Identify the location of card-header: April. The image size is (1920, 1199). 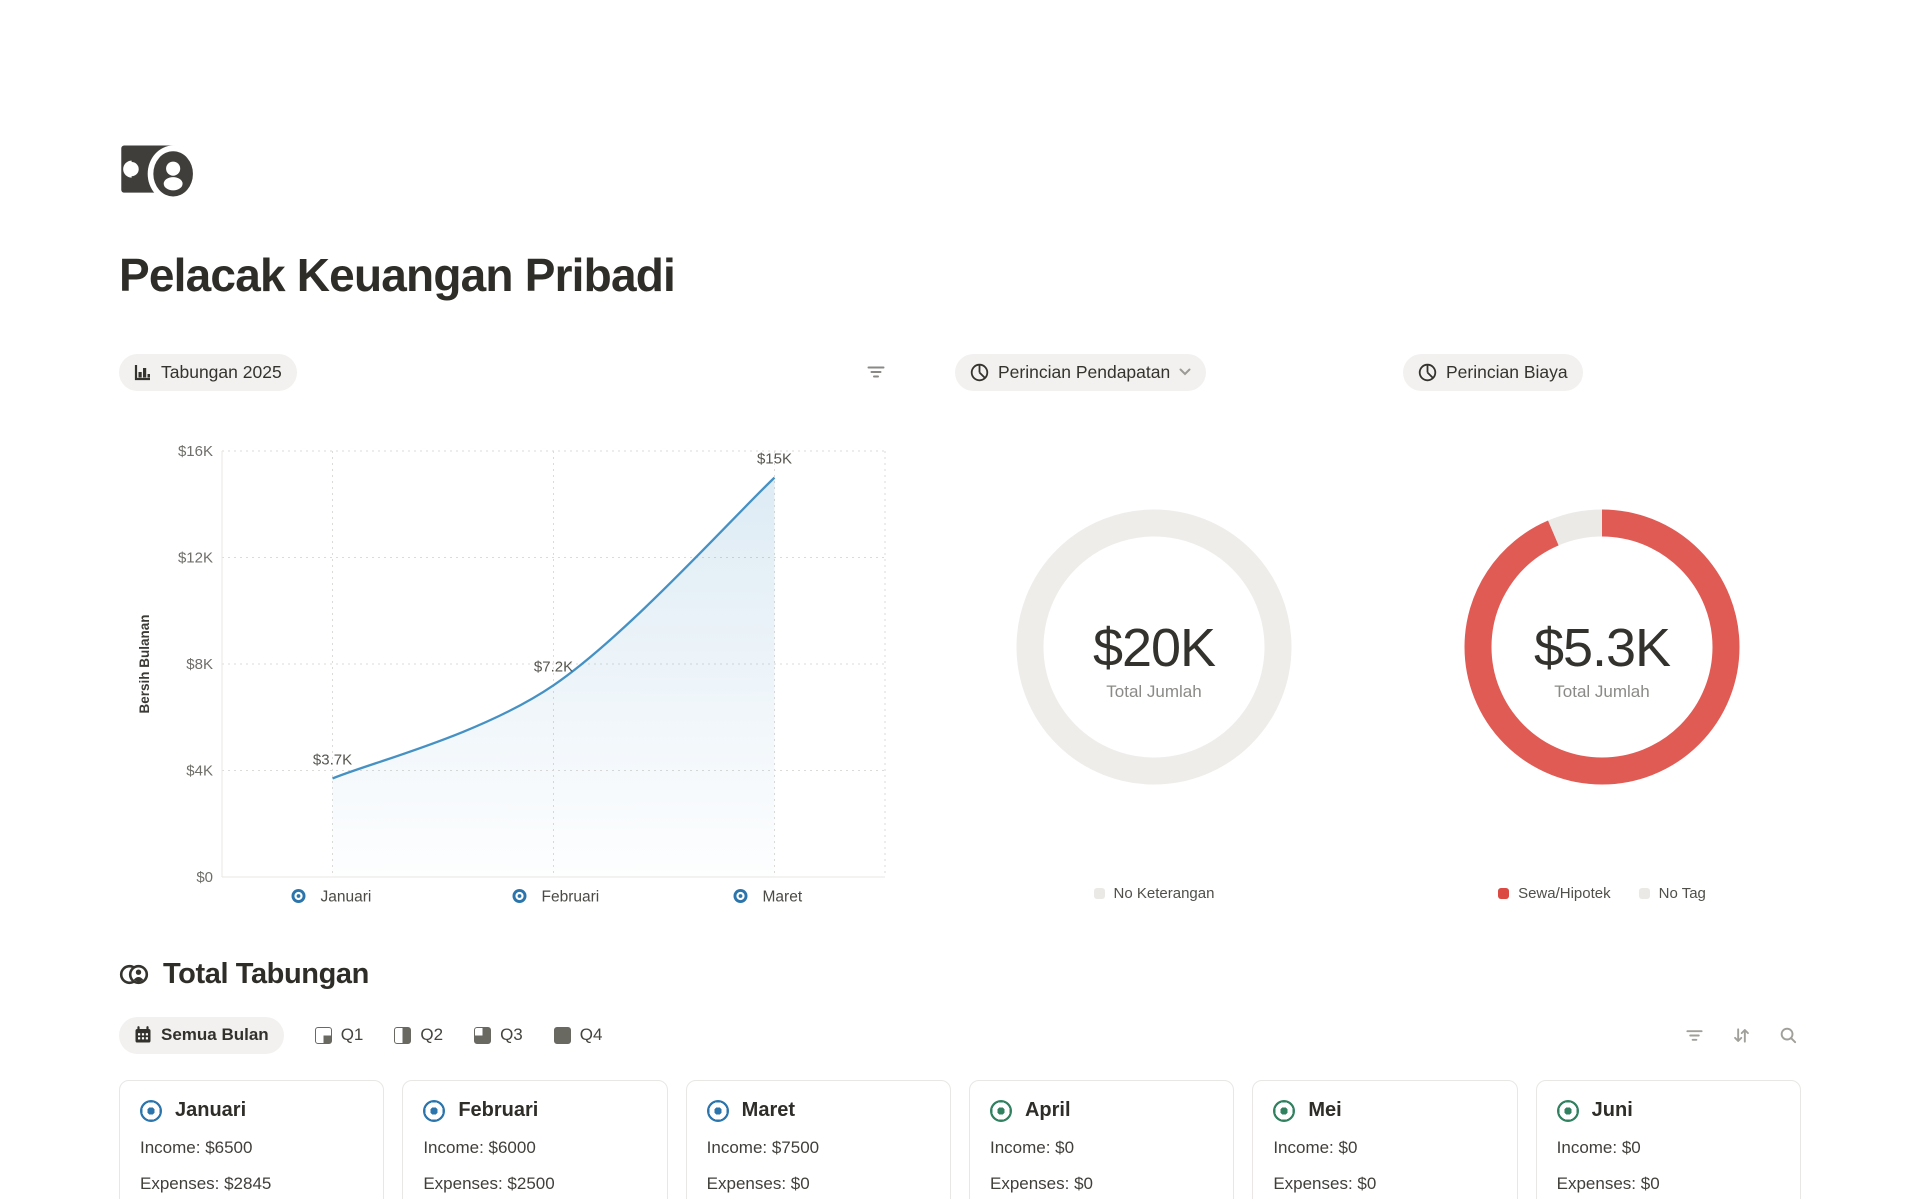
(1101, 1110).